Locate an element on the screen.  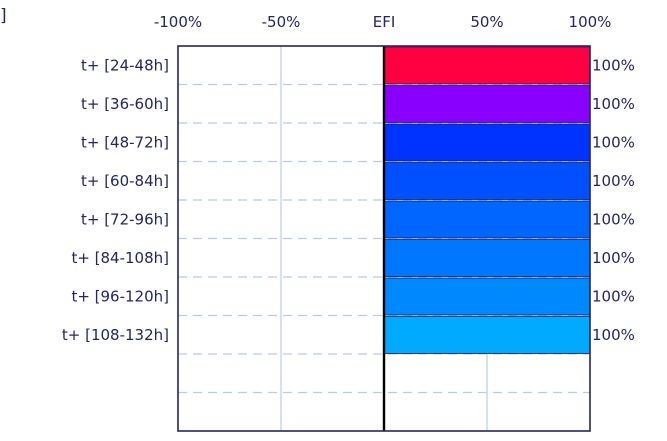
x-tick-label: -50% is located at coordinates (281, 22).